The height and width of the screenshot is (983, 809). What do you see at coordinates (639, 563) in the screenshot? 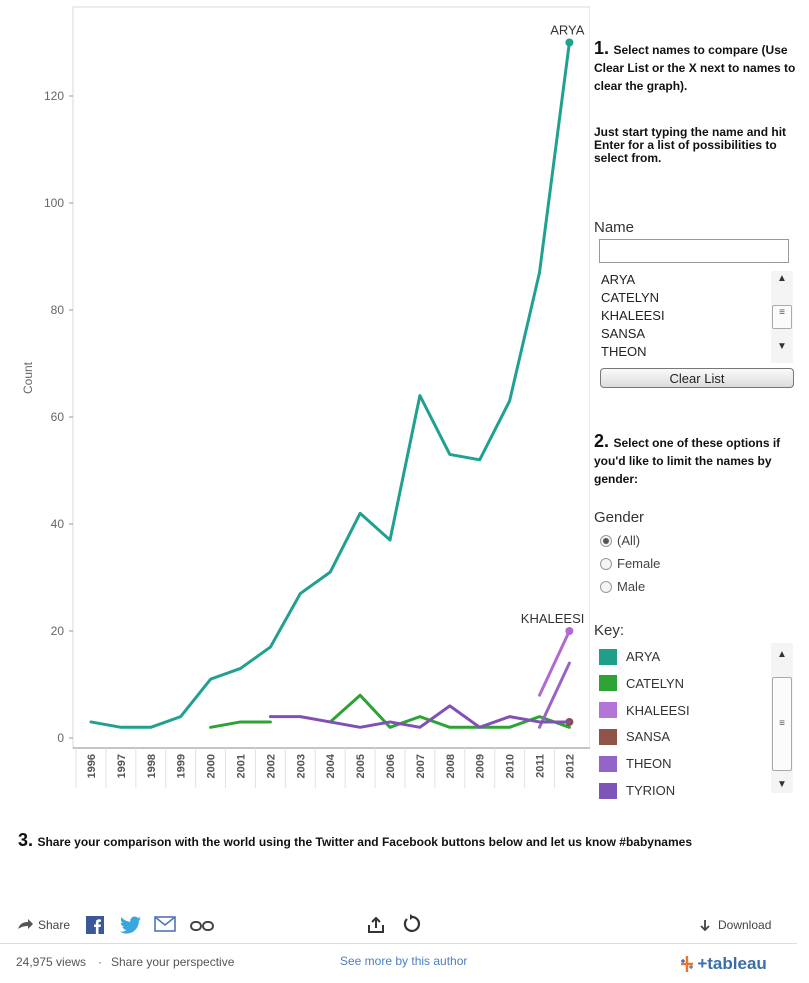
I see `gender-option-label: Female` at bounding box center [639, 563].